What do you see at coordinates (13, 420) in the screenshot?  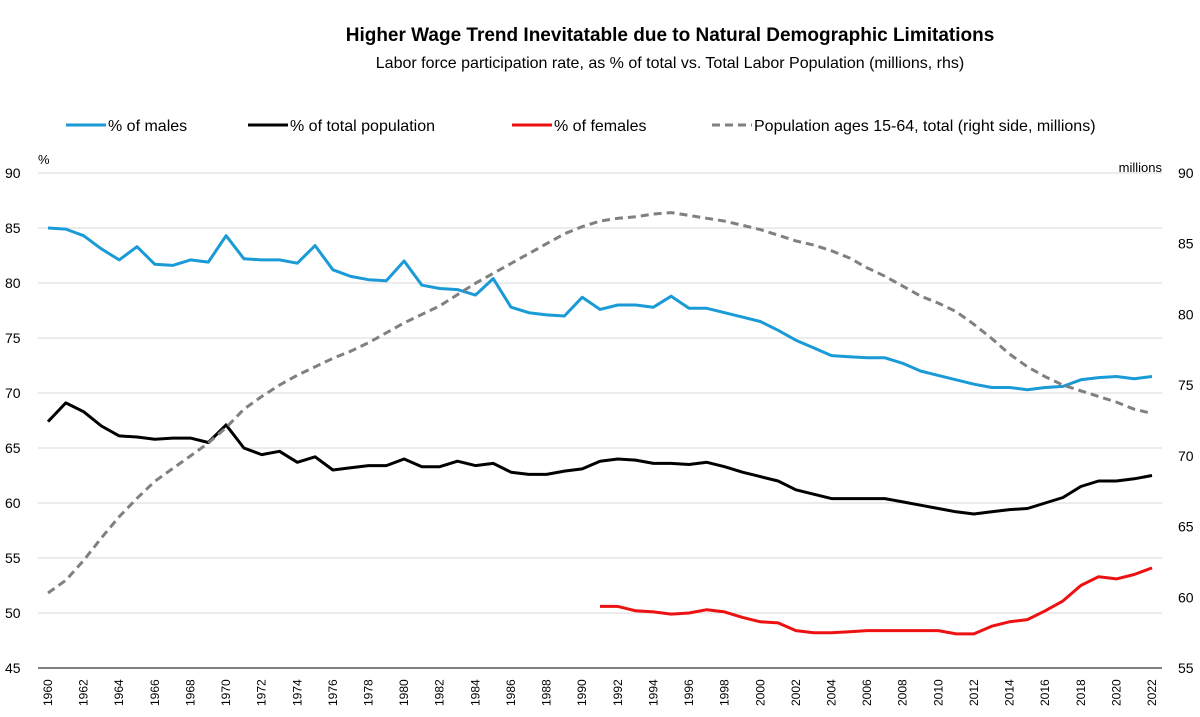 I see `y-left-axis: 45 50 55 60 65 70 75 80 85 90` at bounding box center [13, 420].